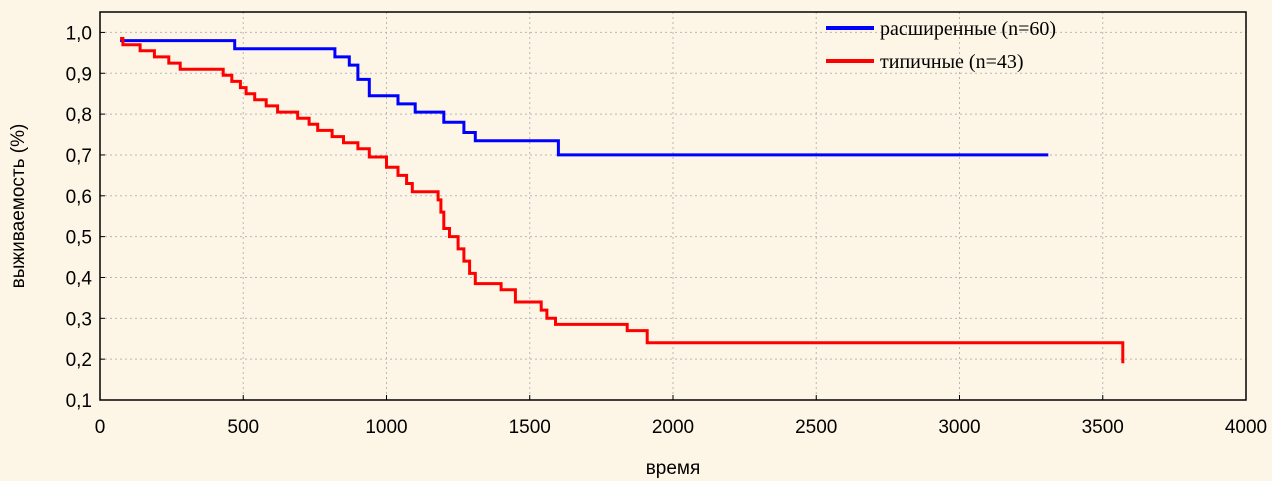 This screenshot has width=1272, height=481. I want to click on x-tick-label: 2500, so click(816, 427).